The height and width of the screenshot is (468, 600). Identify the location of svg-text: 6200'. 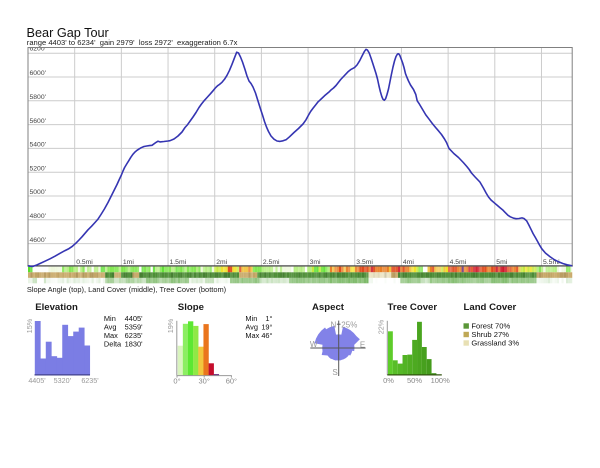
(38, 48).